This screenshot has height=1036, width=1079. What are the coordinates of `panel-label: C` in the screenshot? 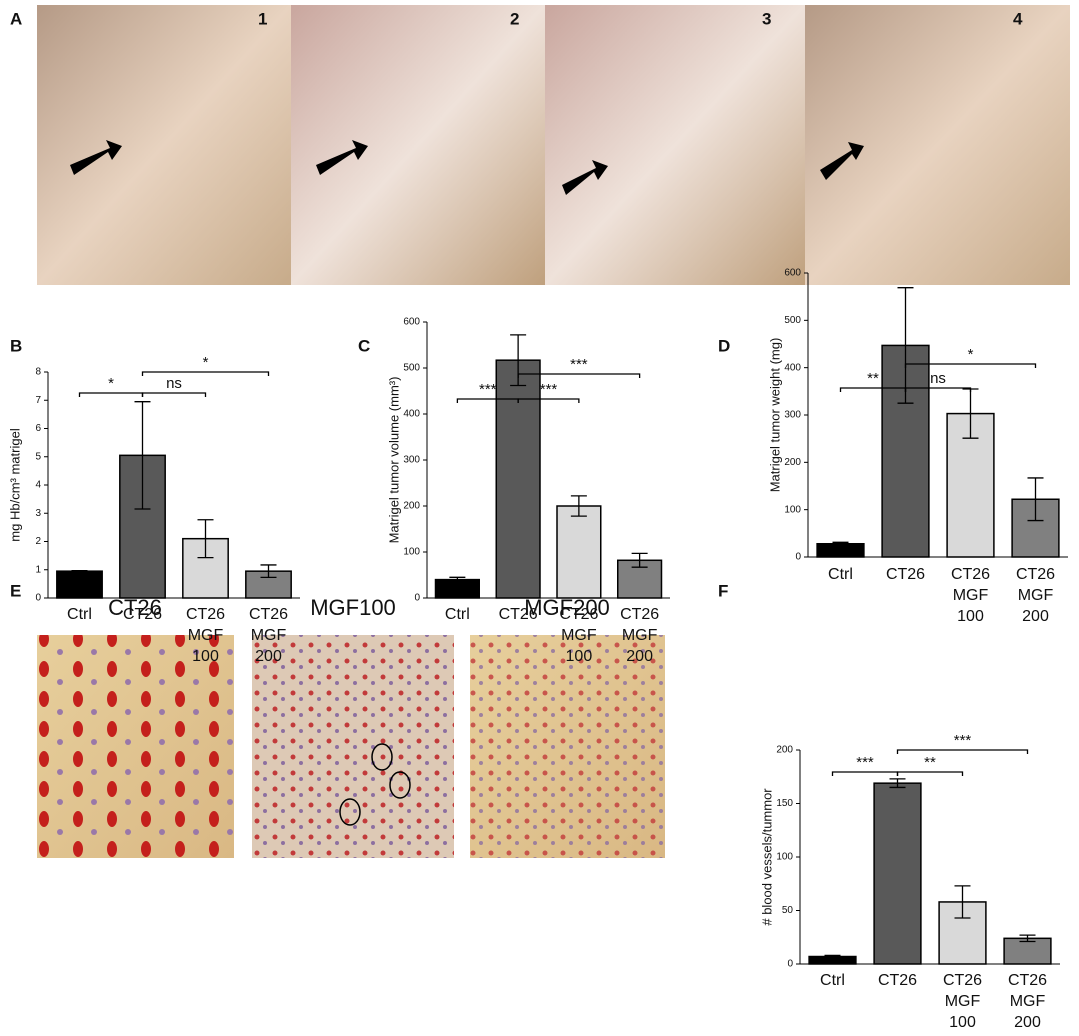 It's located at (364, 345).